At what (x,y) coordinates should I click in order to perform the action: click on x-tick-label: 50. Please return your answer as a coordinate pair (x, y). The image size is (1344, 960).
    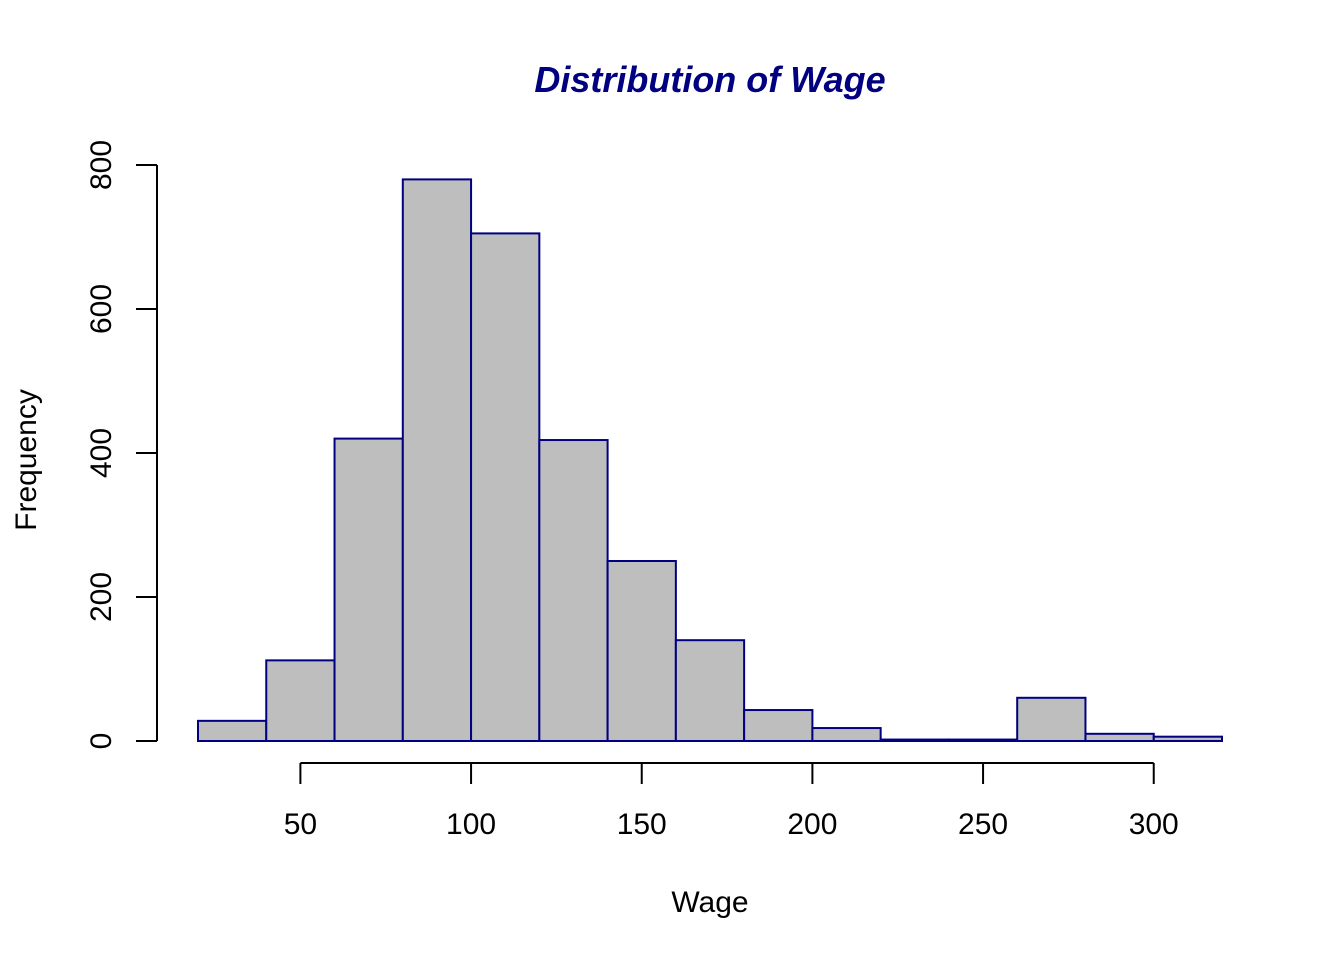
    Looking at the image, I should click on (300, 824).